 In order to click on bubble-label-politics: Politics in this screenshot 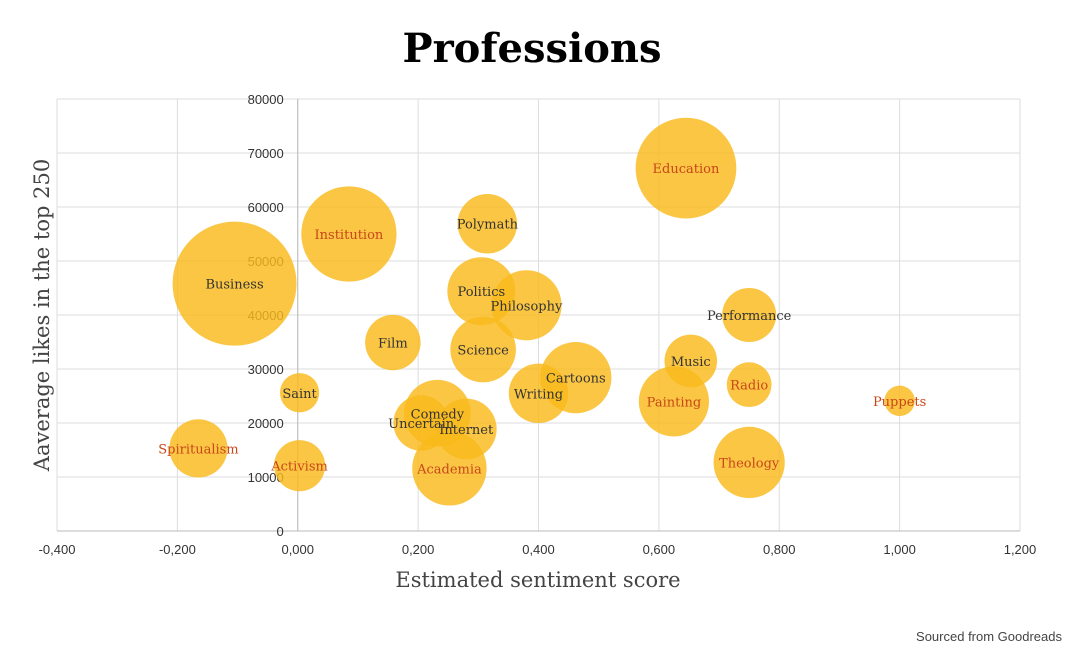, I will do `click(481, 292)`.